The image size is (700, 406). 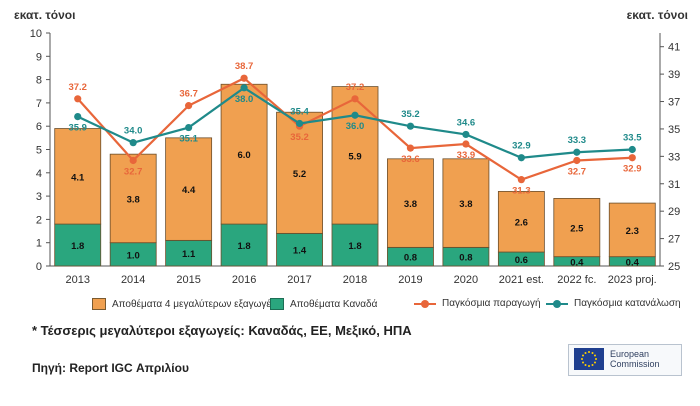 I want to click on y-tick-label-right: 31, so click(x=674, y=185).